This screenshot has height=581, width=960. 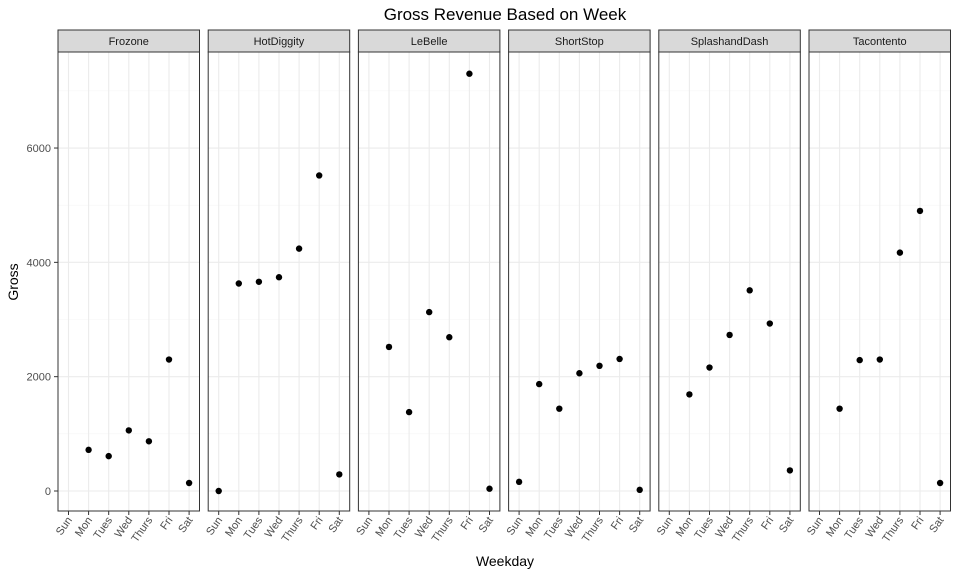 I want to click on y-tick-label: 6000, so click(x=39, y=149).